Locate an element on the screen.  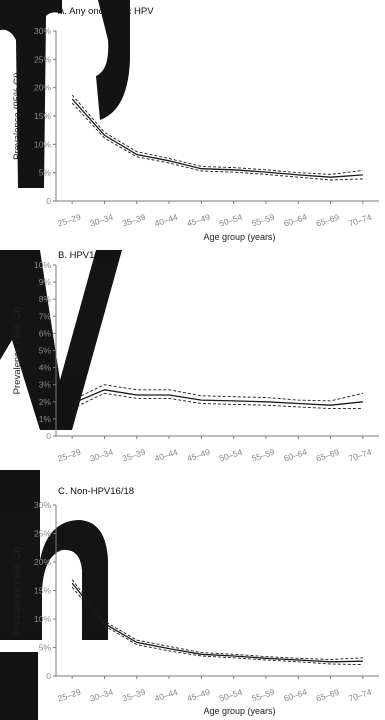
chart-title: B. HPV16/18 is located at coordinates (85, 255).